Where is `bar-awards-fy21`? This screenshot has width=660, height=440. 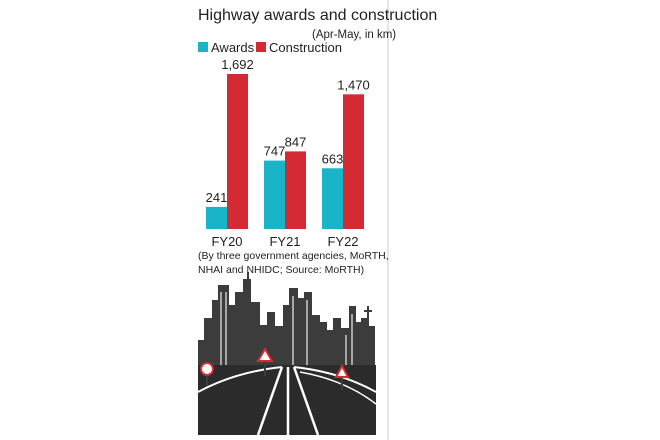
bar-awards-fy21 is located at coordinates (274, 194).